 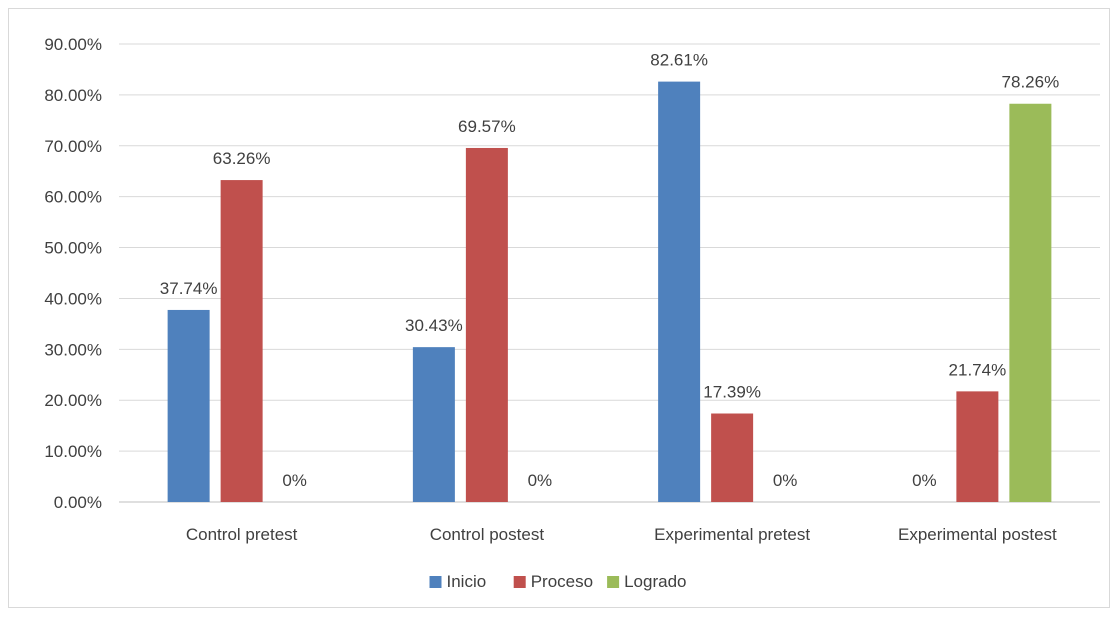 I want to click on legend-label-logrado: Logrado, so click(x=655, y=581).